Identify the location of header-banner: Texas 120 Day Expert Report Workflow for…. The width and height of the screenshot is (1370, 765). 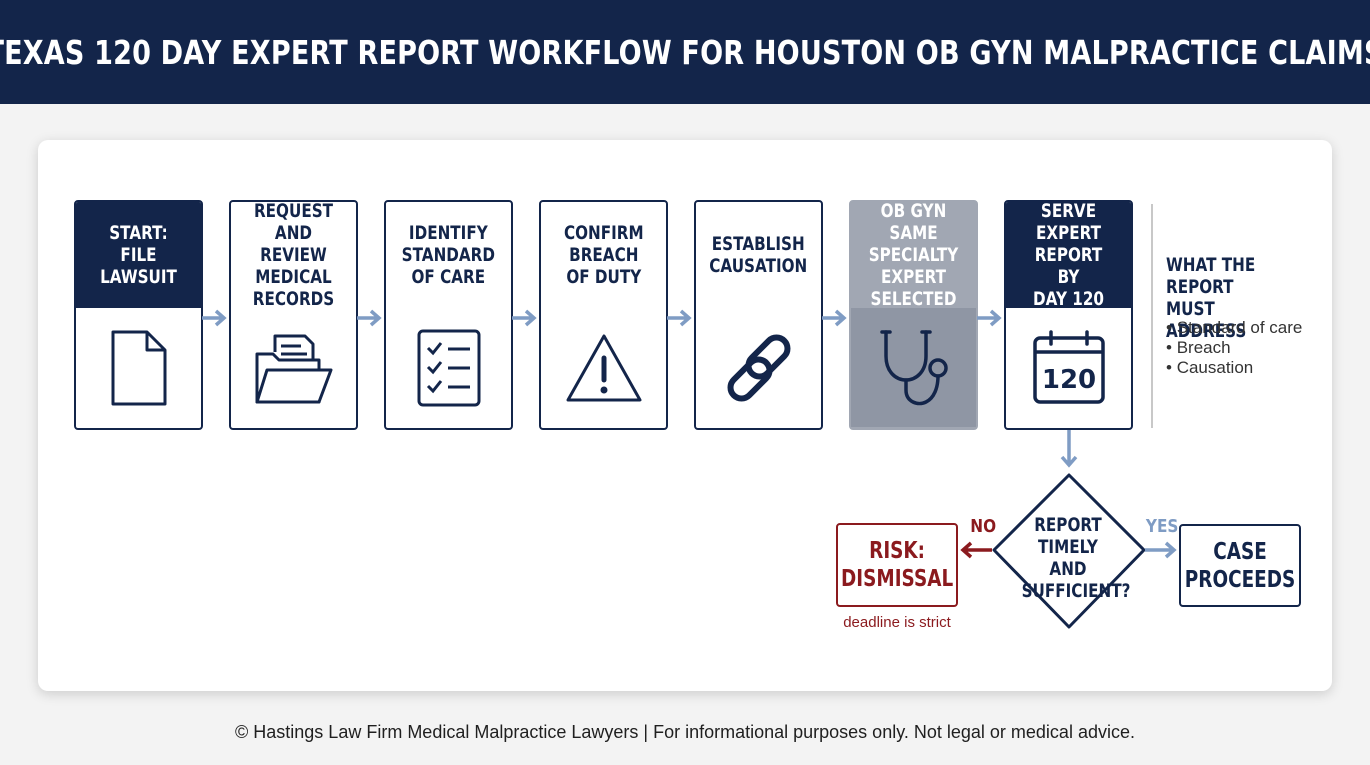
(685, 52).